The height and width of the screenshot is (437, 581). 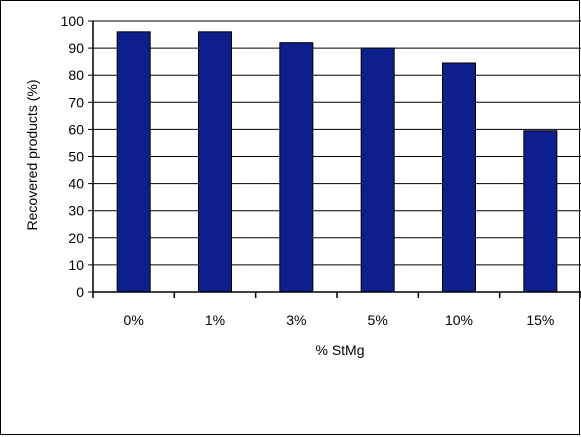 What do you see at coordinates (215, 162) in the screenshot?
I see `bar-1pct` at bounding box center [215, 162].